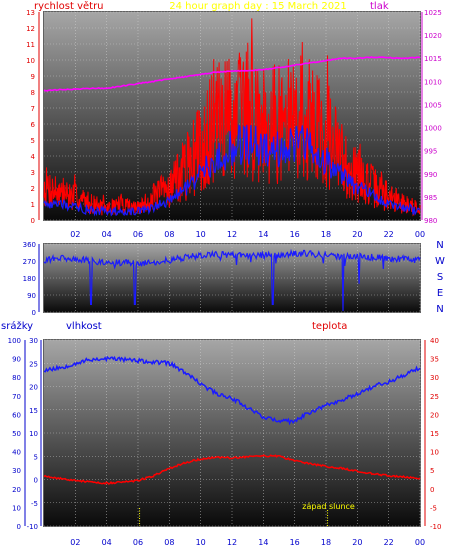 The width and height of the screenshot is (466, 554). I want to click on temperature-tick-label: 35, so click(434, 360).